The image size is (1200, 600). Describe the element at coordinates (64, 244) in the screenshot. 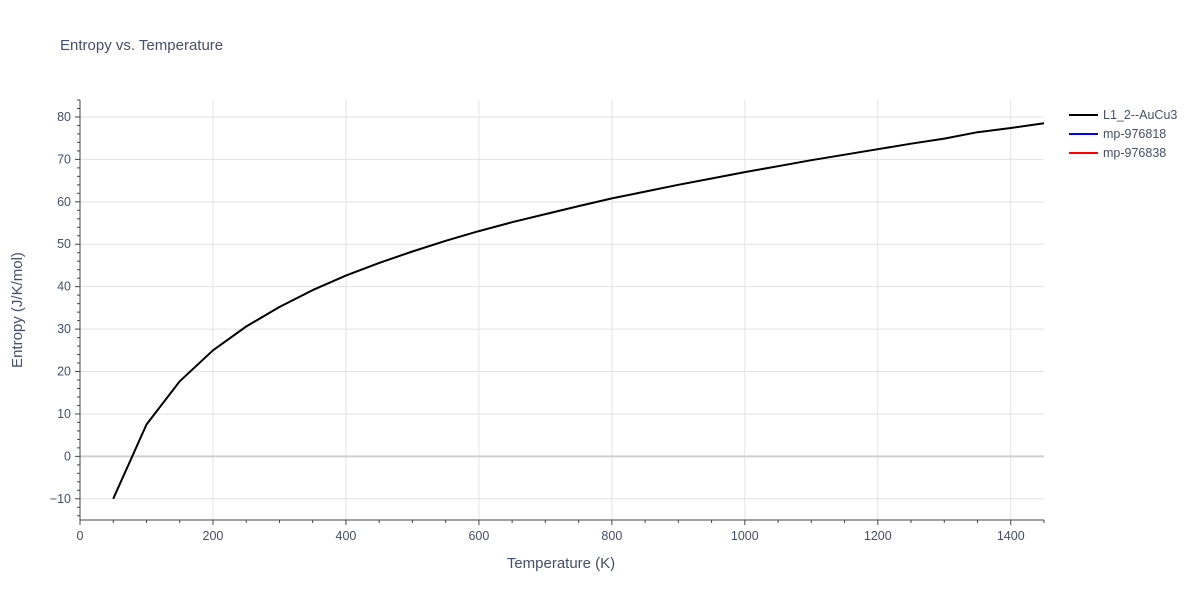

I see `y-tick-label: 50` at that location.